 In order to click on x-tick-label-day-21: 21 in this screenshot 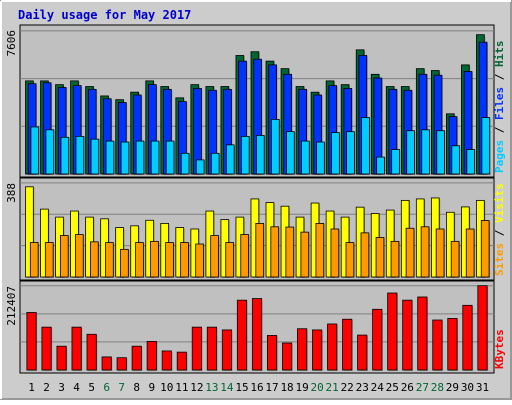, I will do `click(332, 387)`.